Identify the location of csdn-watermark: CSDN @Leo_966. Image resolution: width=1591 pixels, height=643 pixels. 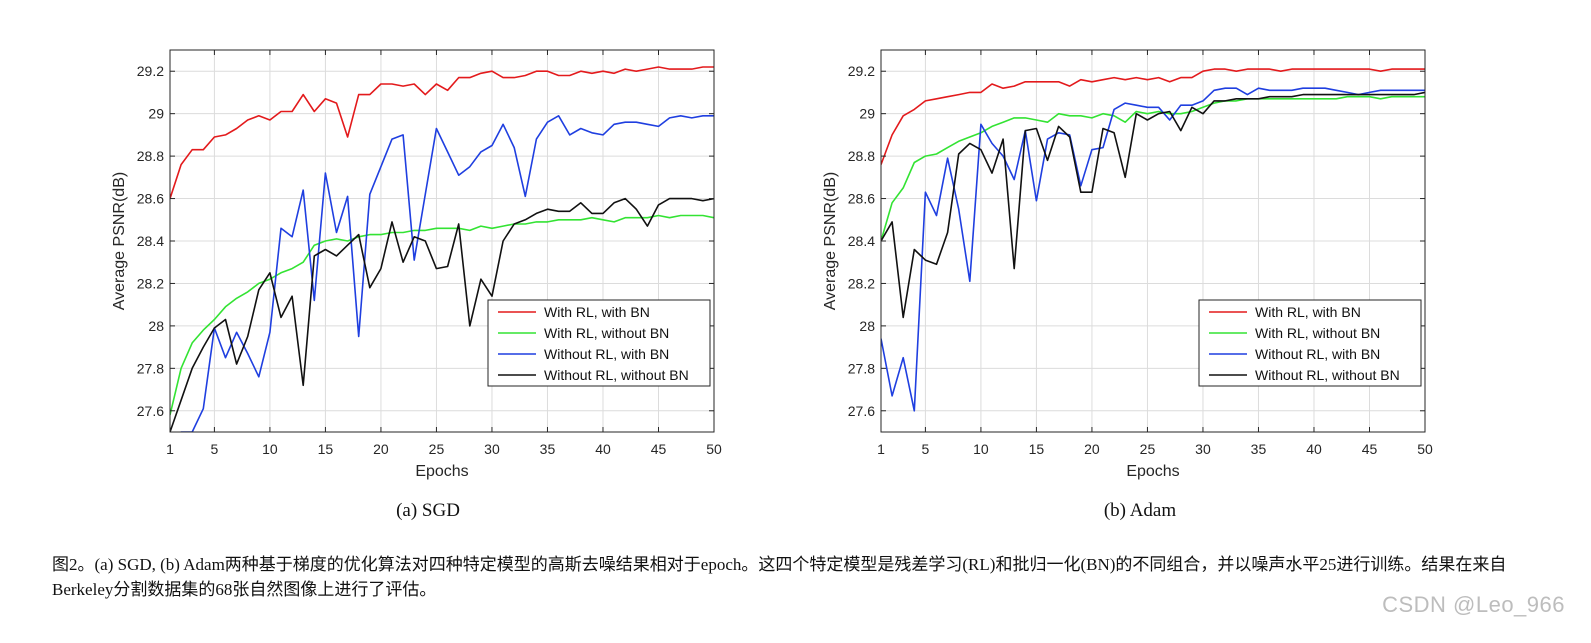
(1473, 604).